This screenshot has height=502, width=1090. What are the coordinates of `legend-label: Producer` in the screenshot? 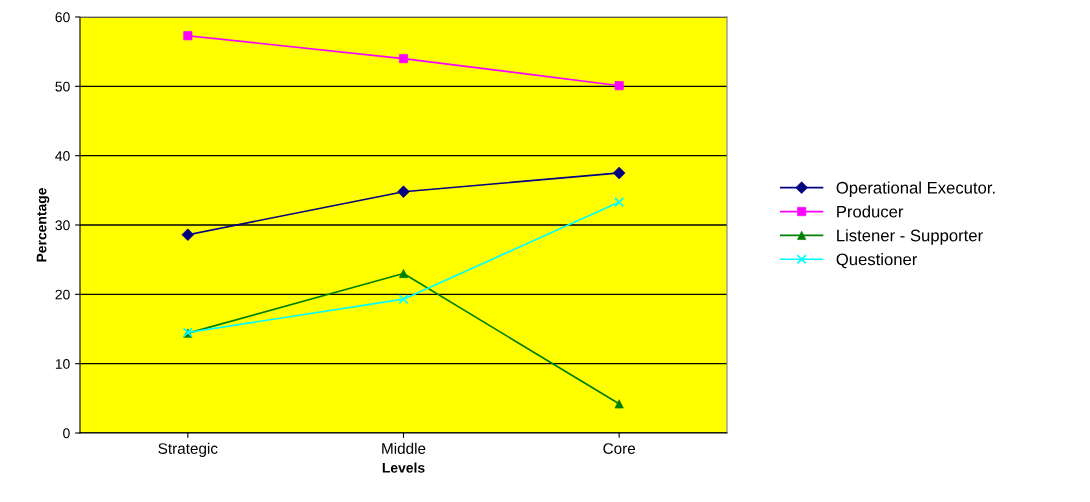 It's located at (870, 211).